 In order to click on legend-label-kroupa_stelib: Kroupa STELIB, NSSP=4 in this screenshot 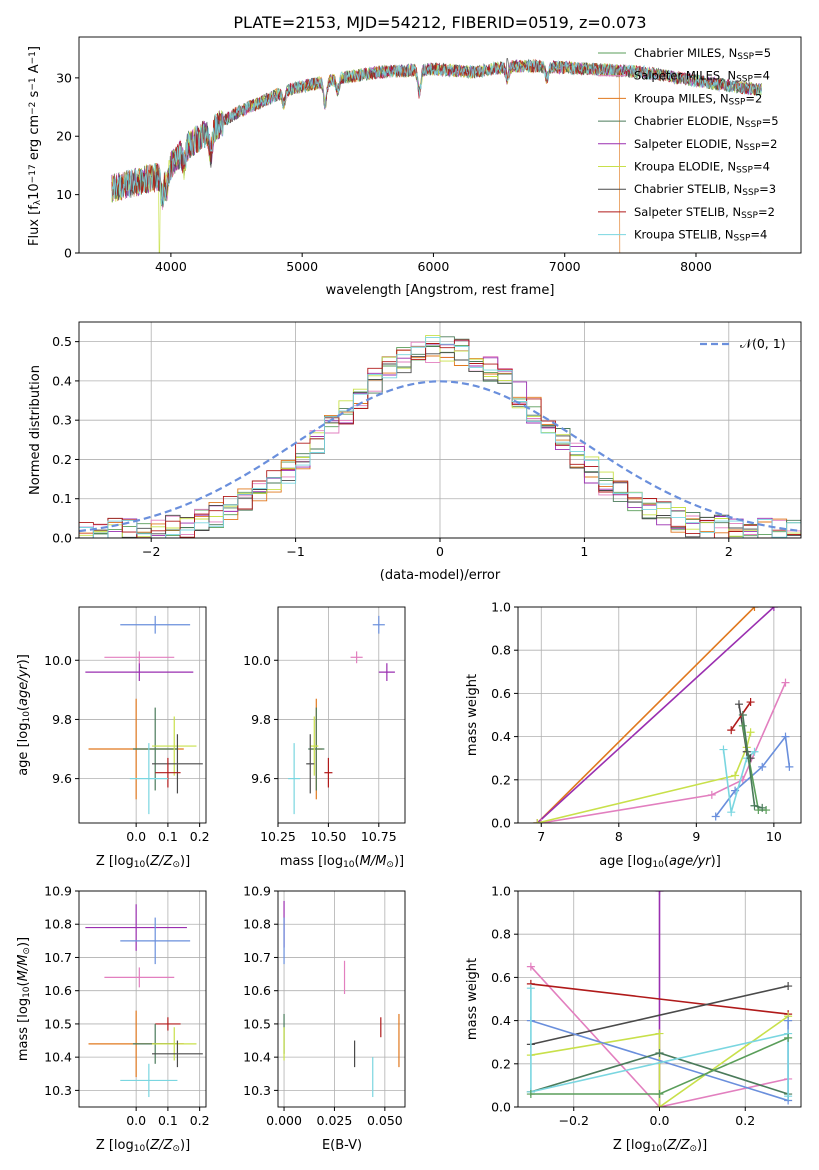, I will do `click(700, 236)`.